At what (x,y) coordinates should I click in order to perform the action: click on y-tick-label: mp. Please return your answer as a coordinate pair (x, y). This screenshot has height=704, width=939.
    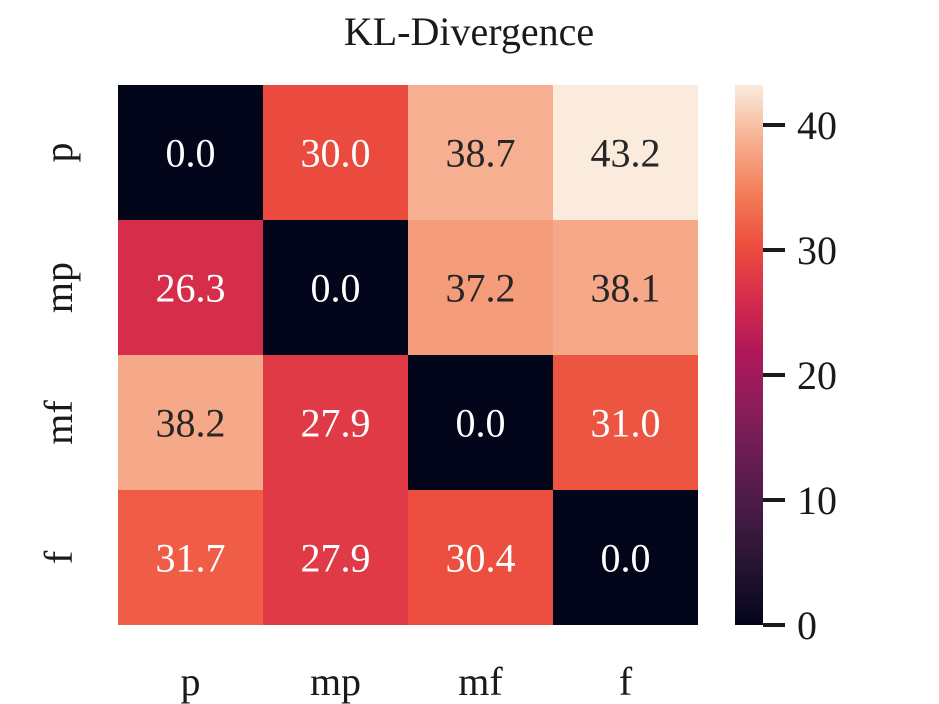
    Looking at the image, I should click on (58, 287).